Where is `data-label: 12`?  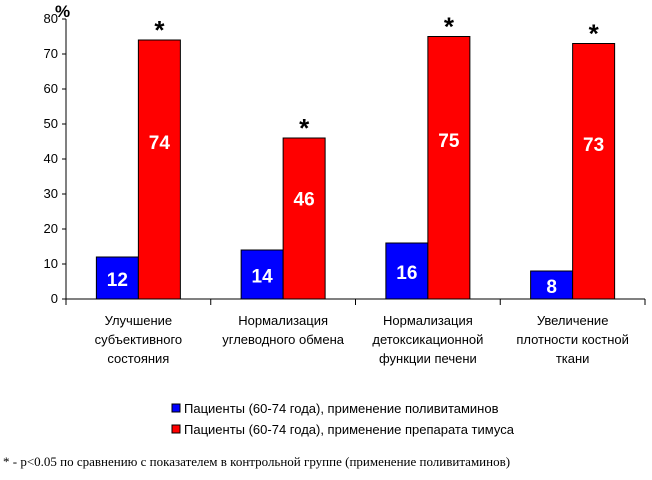 data-label: 12 is located at coordinates (117, 280).